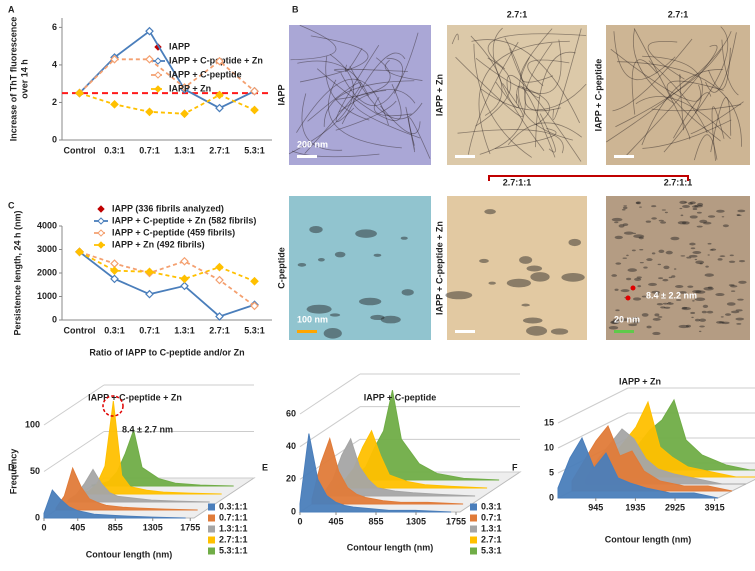  I want to click on y-axis-label: over 14 h, so click(24, 79).